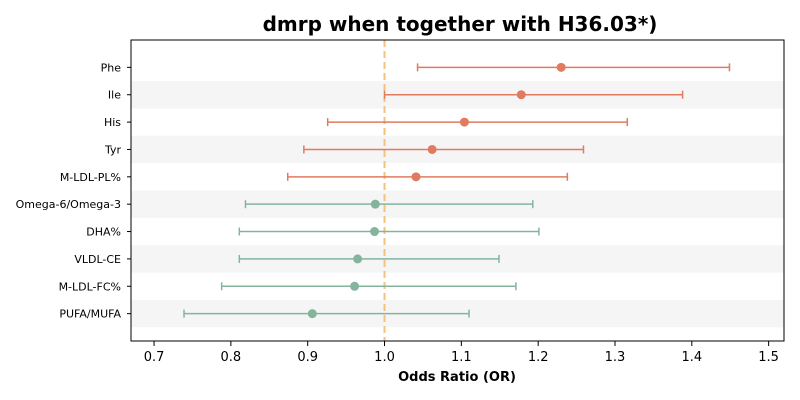 This screenshot has width=800, height=400. I want to click on x-tick-label: 1.4, so click(691, 357).